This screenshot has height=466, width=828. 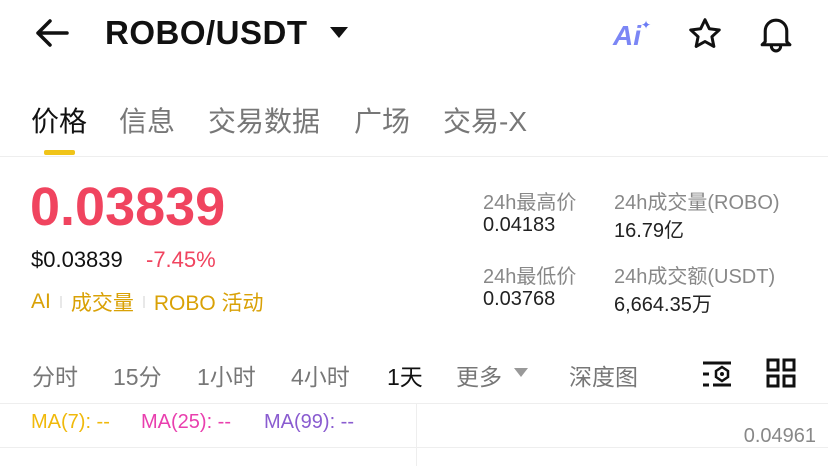 What do you see at coordinates (102, 303) in the screenshot?
I see `tag-volume: 成交量` at bounding box center [102, 303].